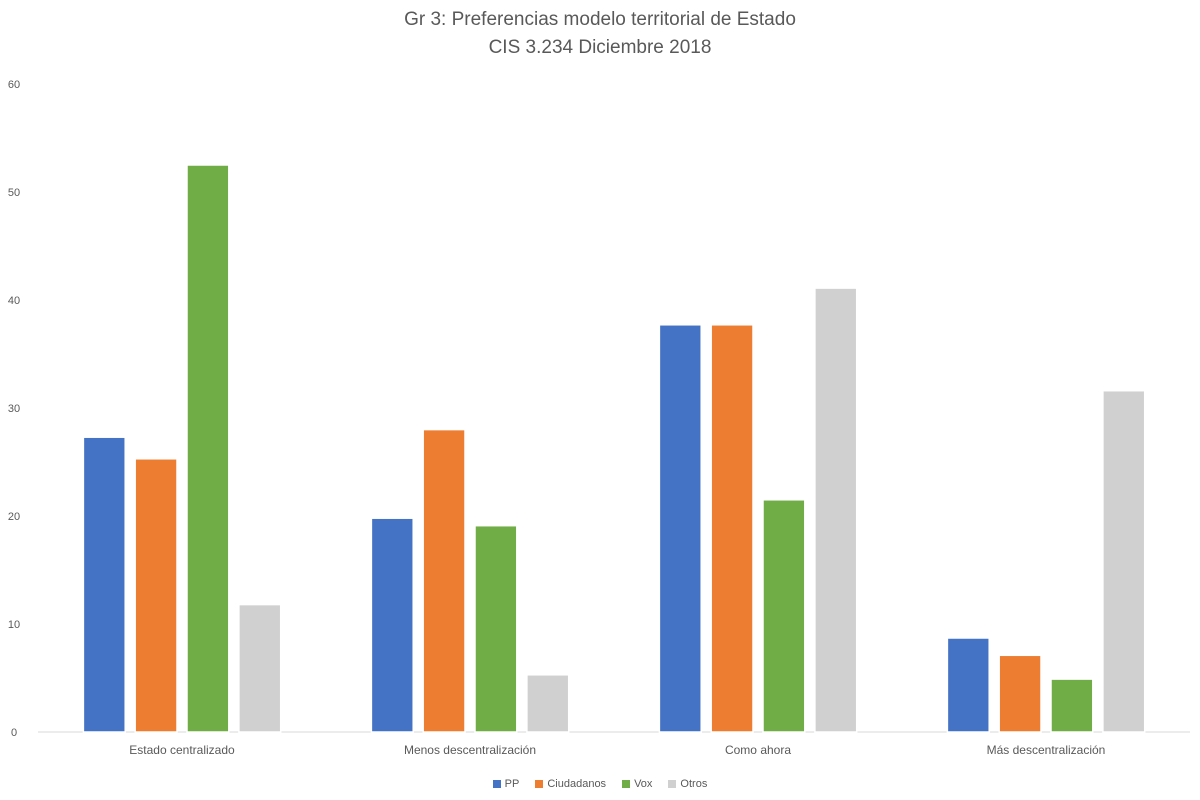  I want to click on y-tick-label: 60, so click(14, 85).